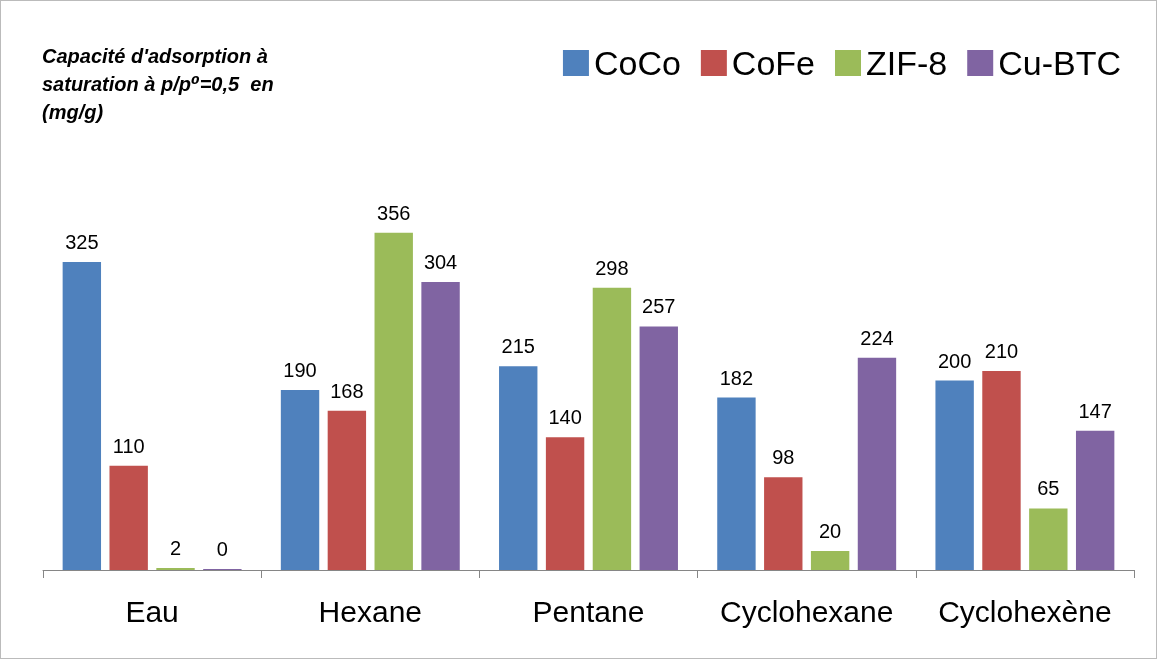  What do you see at coordinates (806, 611) in the screenshot?
I see `x-tick-label: Cyclohexane` at bounding box center [806, 611].